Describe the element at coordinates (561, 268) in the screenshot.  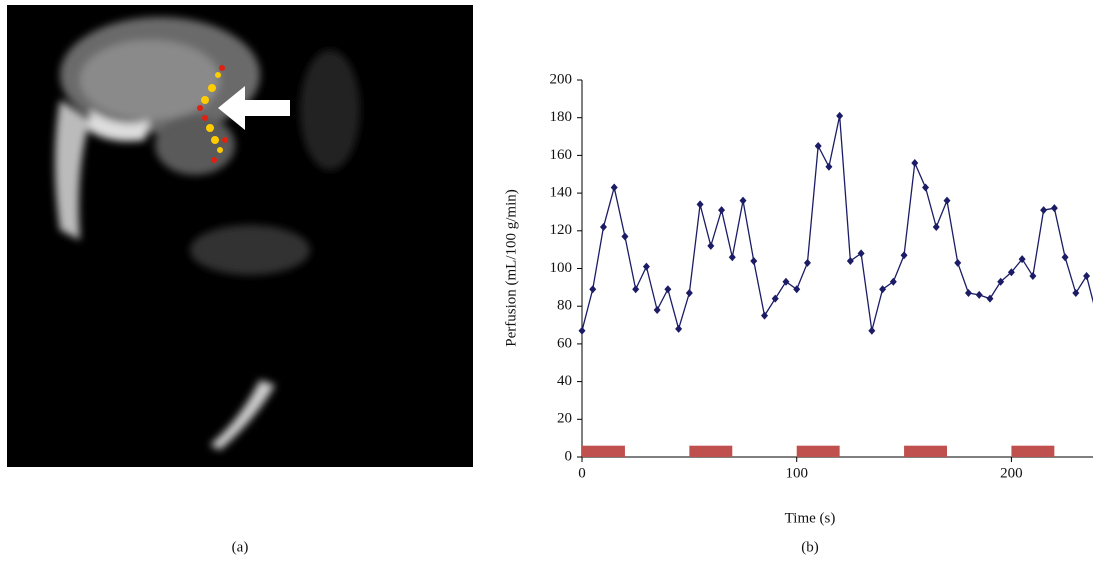
I see `y-tick-label: 100` at that location.